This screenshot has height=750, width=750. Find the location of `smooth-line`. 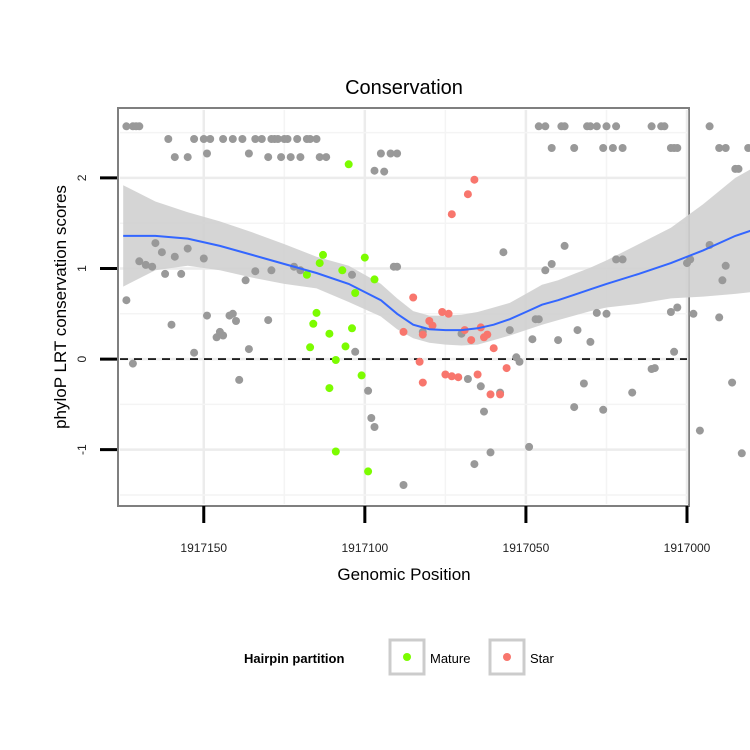

smooth-line is located at coordinates (436, 280).